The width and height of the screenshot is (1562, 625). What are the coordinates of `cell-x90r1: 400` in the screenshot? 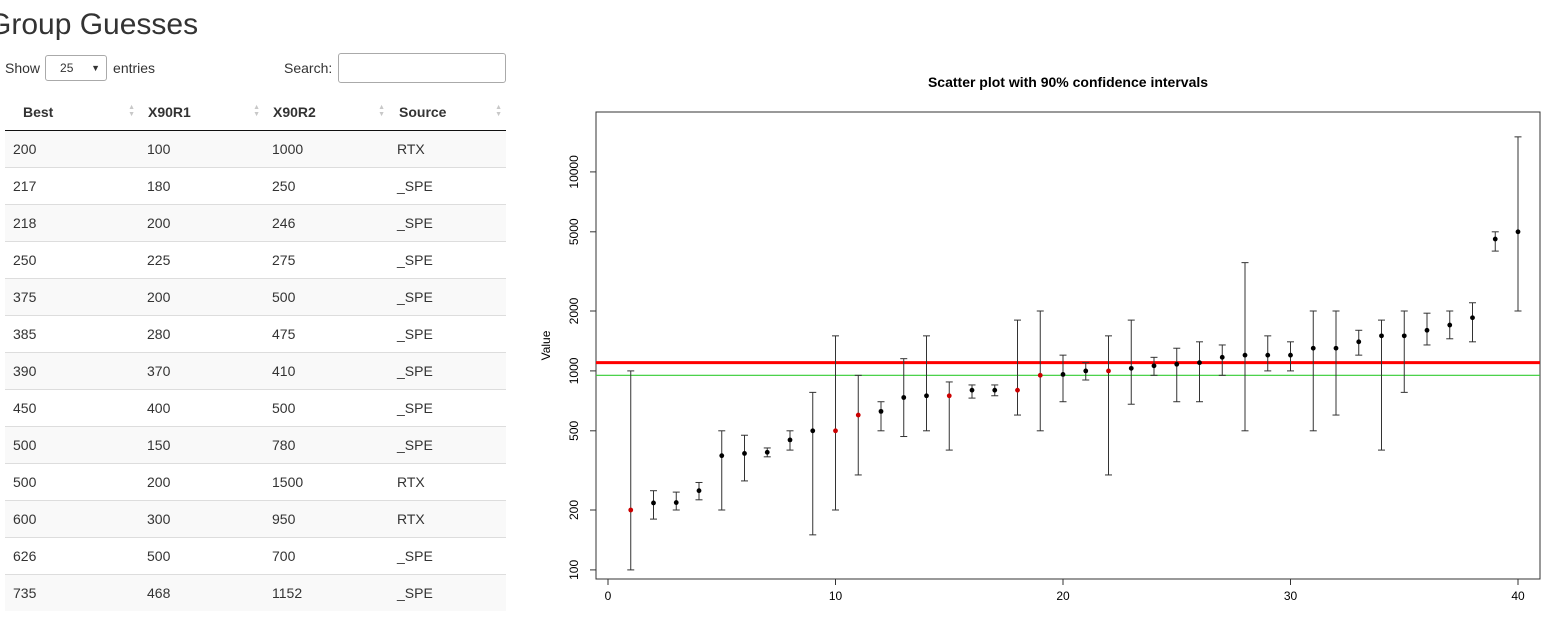 It's located at (201, 407).